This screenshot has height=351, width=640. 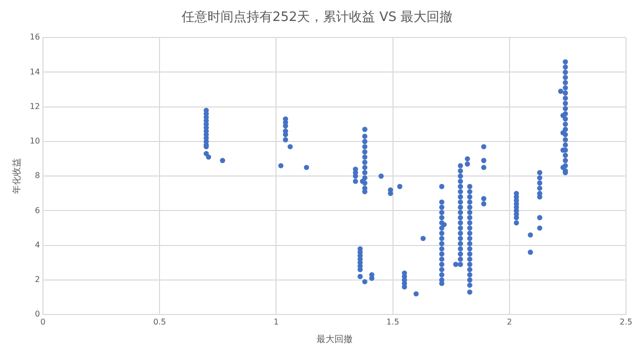 What do you see at coordinates (316, 18) in the screenshot?
I see `chart-title: 任意时间点持有252天，累计收益 VS 最大回撤` at bounding box center [316, 18].